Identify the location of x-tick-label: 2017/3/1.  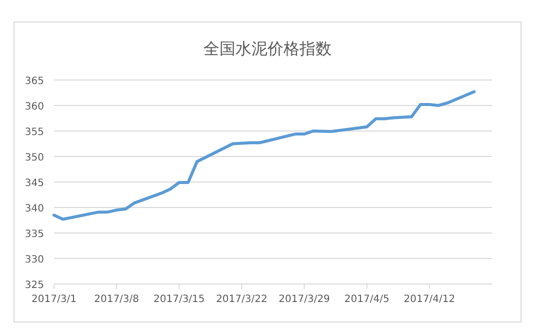
(54, 299).